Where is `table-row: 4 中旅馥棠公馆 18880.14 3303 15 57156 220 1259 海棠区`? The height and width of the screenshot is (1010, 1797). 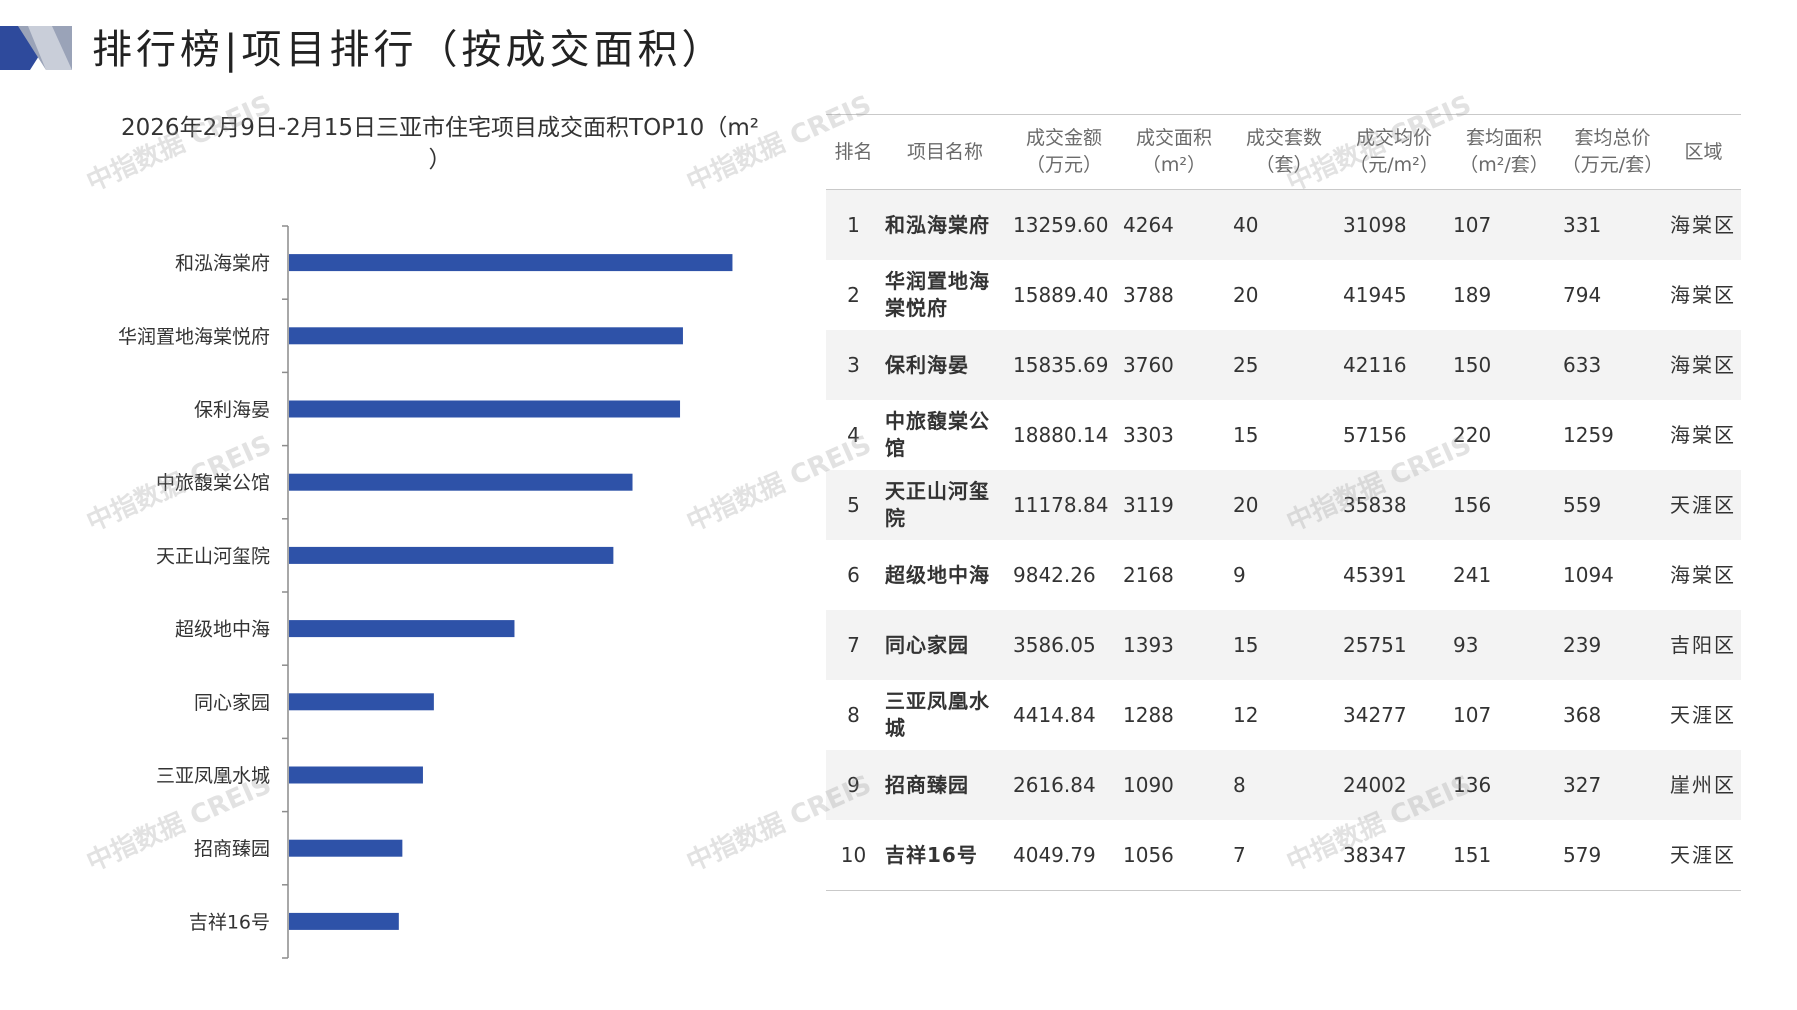
table-row: 4 中旅馥棠公馆 18880.14 3303 15 57156 220 1259 海棠区 is located at coordinates (1283, 435).